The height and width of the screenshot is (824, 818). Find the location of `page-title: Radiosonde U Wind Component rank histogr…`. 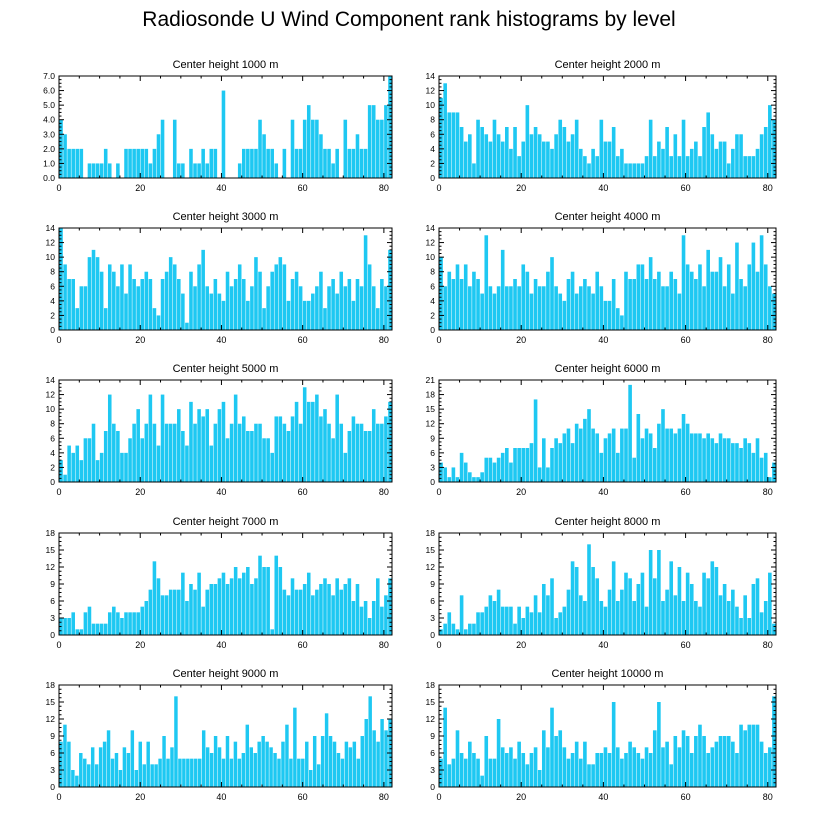

page-title: Radiosonde U Wind Component rank histogr… is located at coordinates (409, 19).